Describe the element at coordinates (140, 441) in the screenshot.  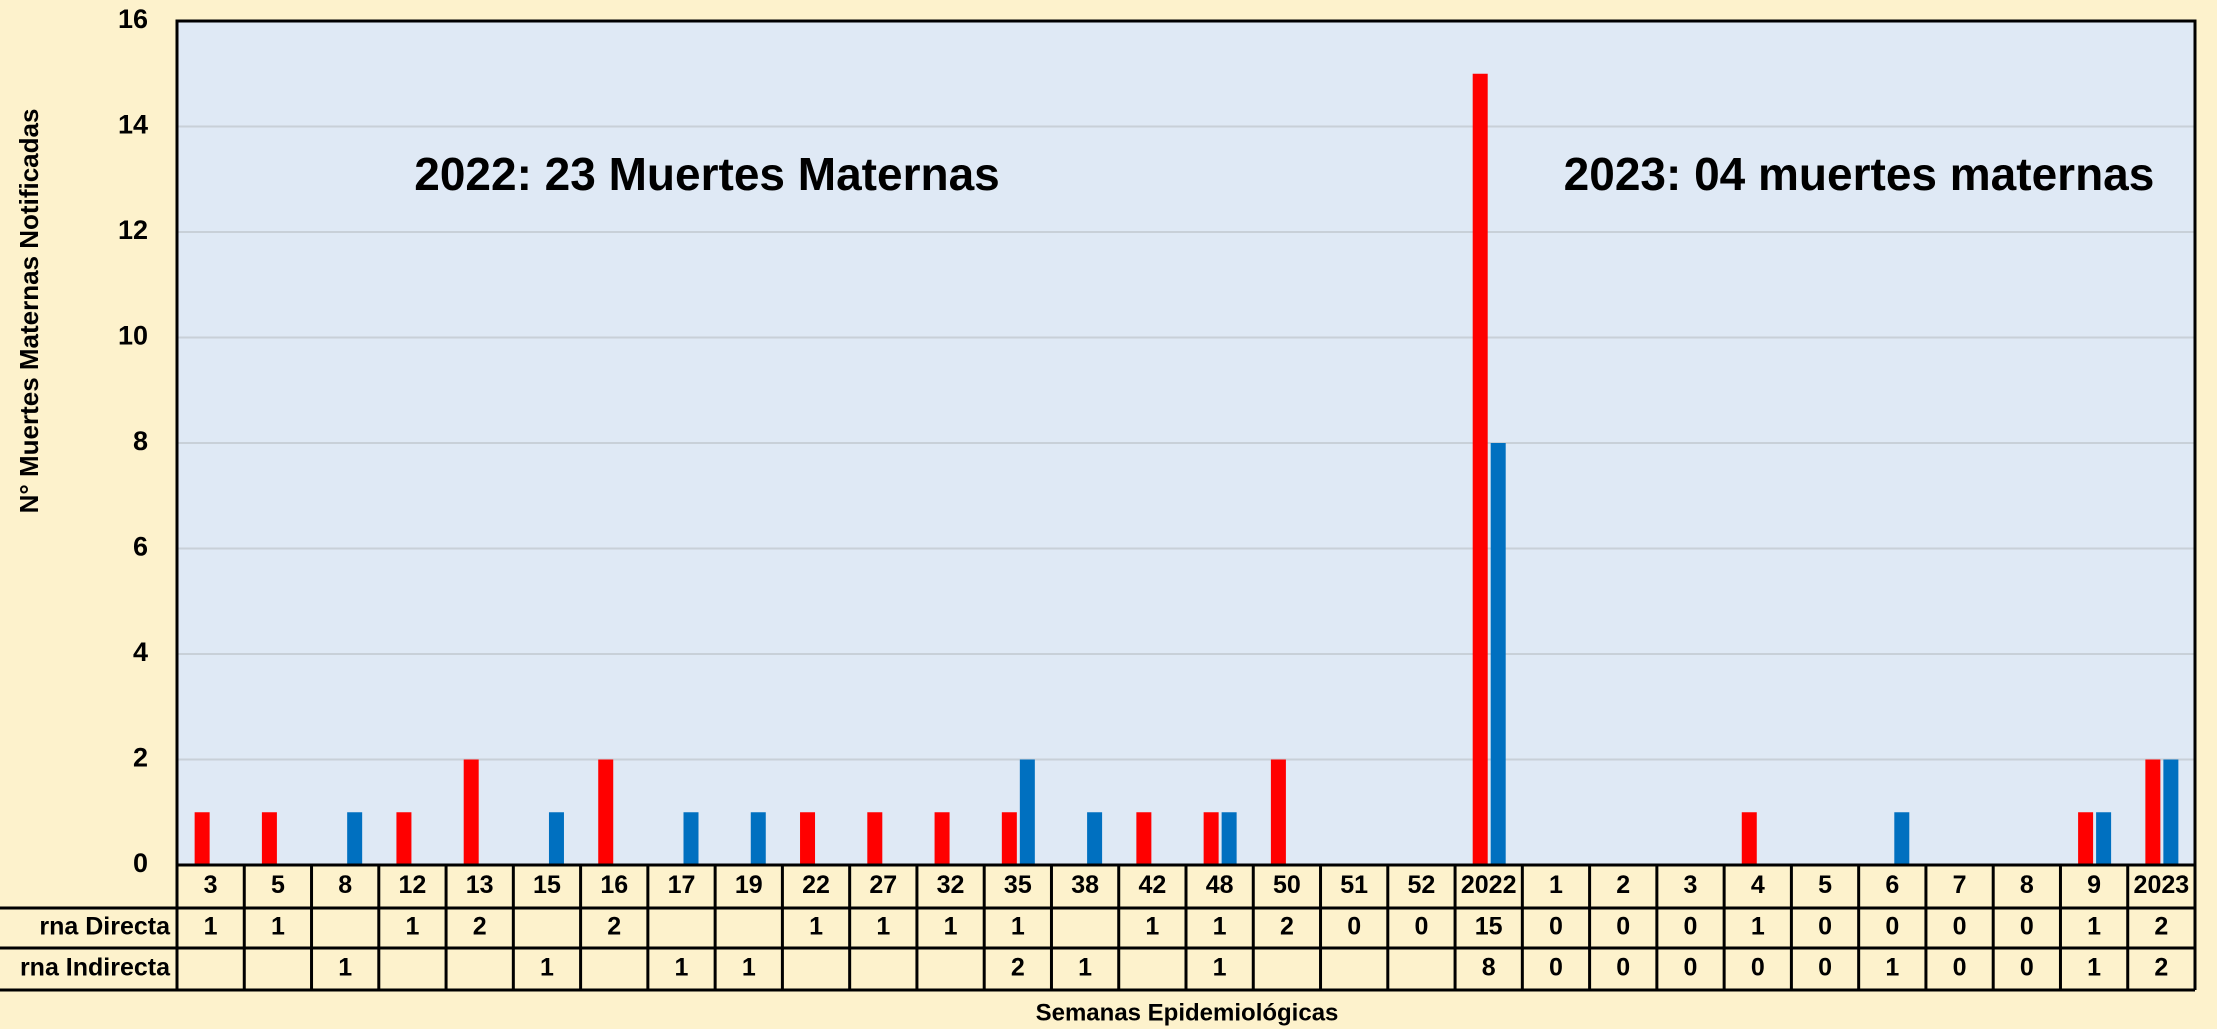
I see `y-tick-label: 8` at that location.